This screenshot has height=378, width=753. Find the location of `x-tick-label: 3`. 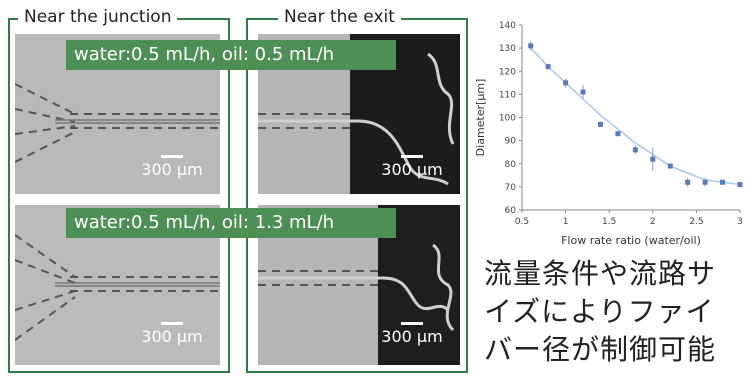

x-tick-label: 3 is located at coordinates (740, 222).